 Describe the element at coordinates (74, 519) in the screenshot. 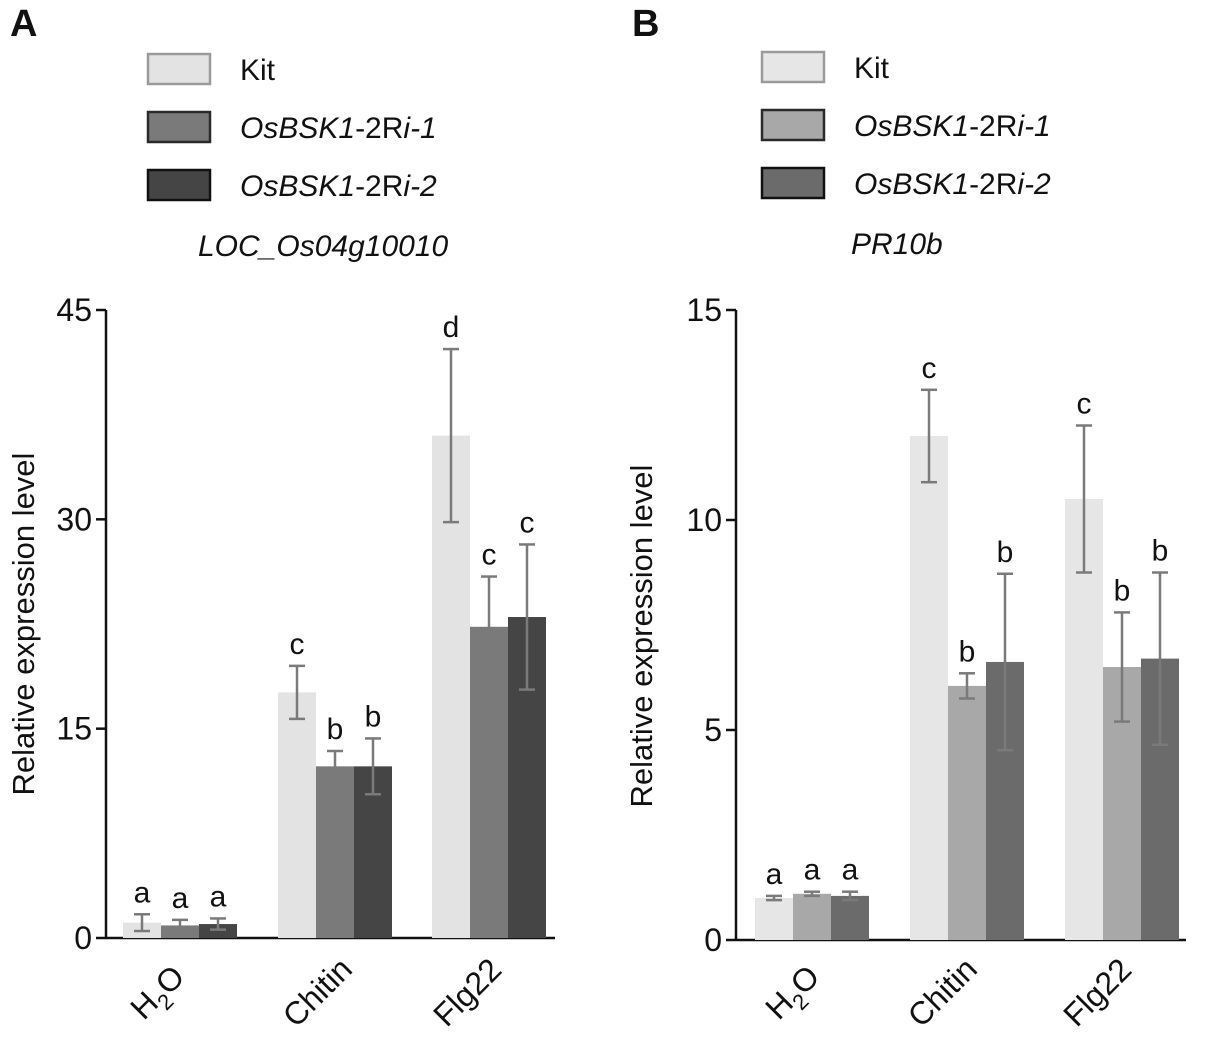

I see `y-tick-label: 30` at that location.